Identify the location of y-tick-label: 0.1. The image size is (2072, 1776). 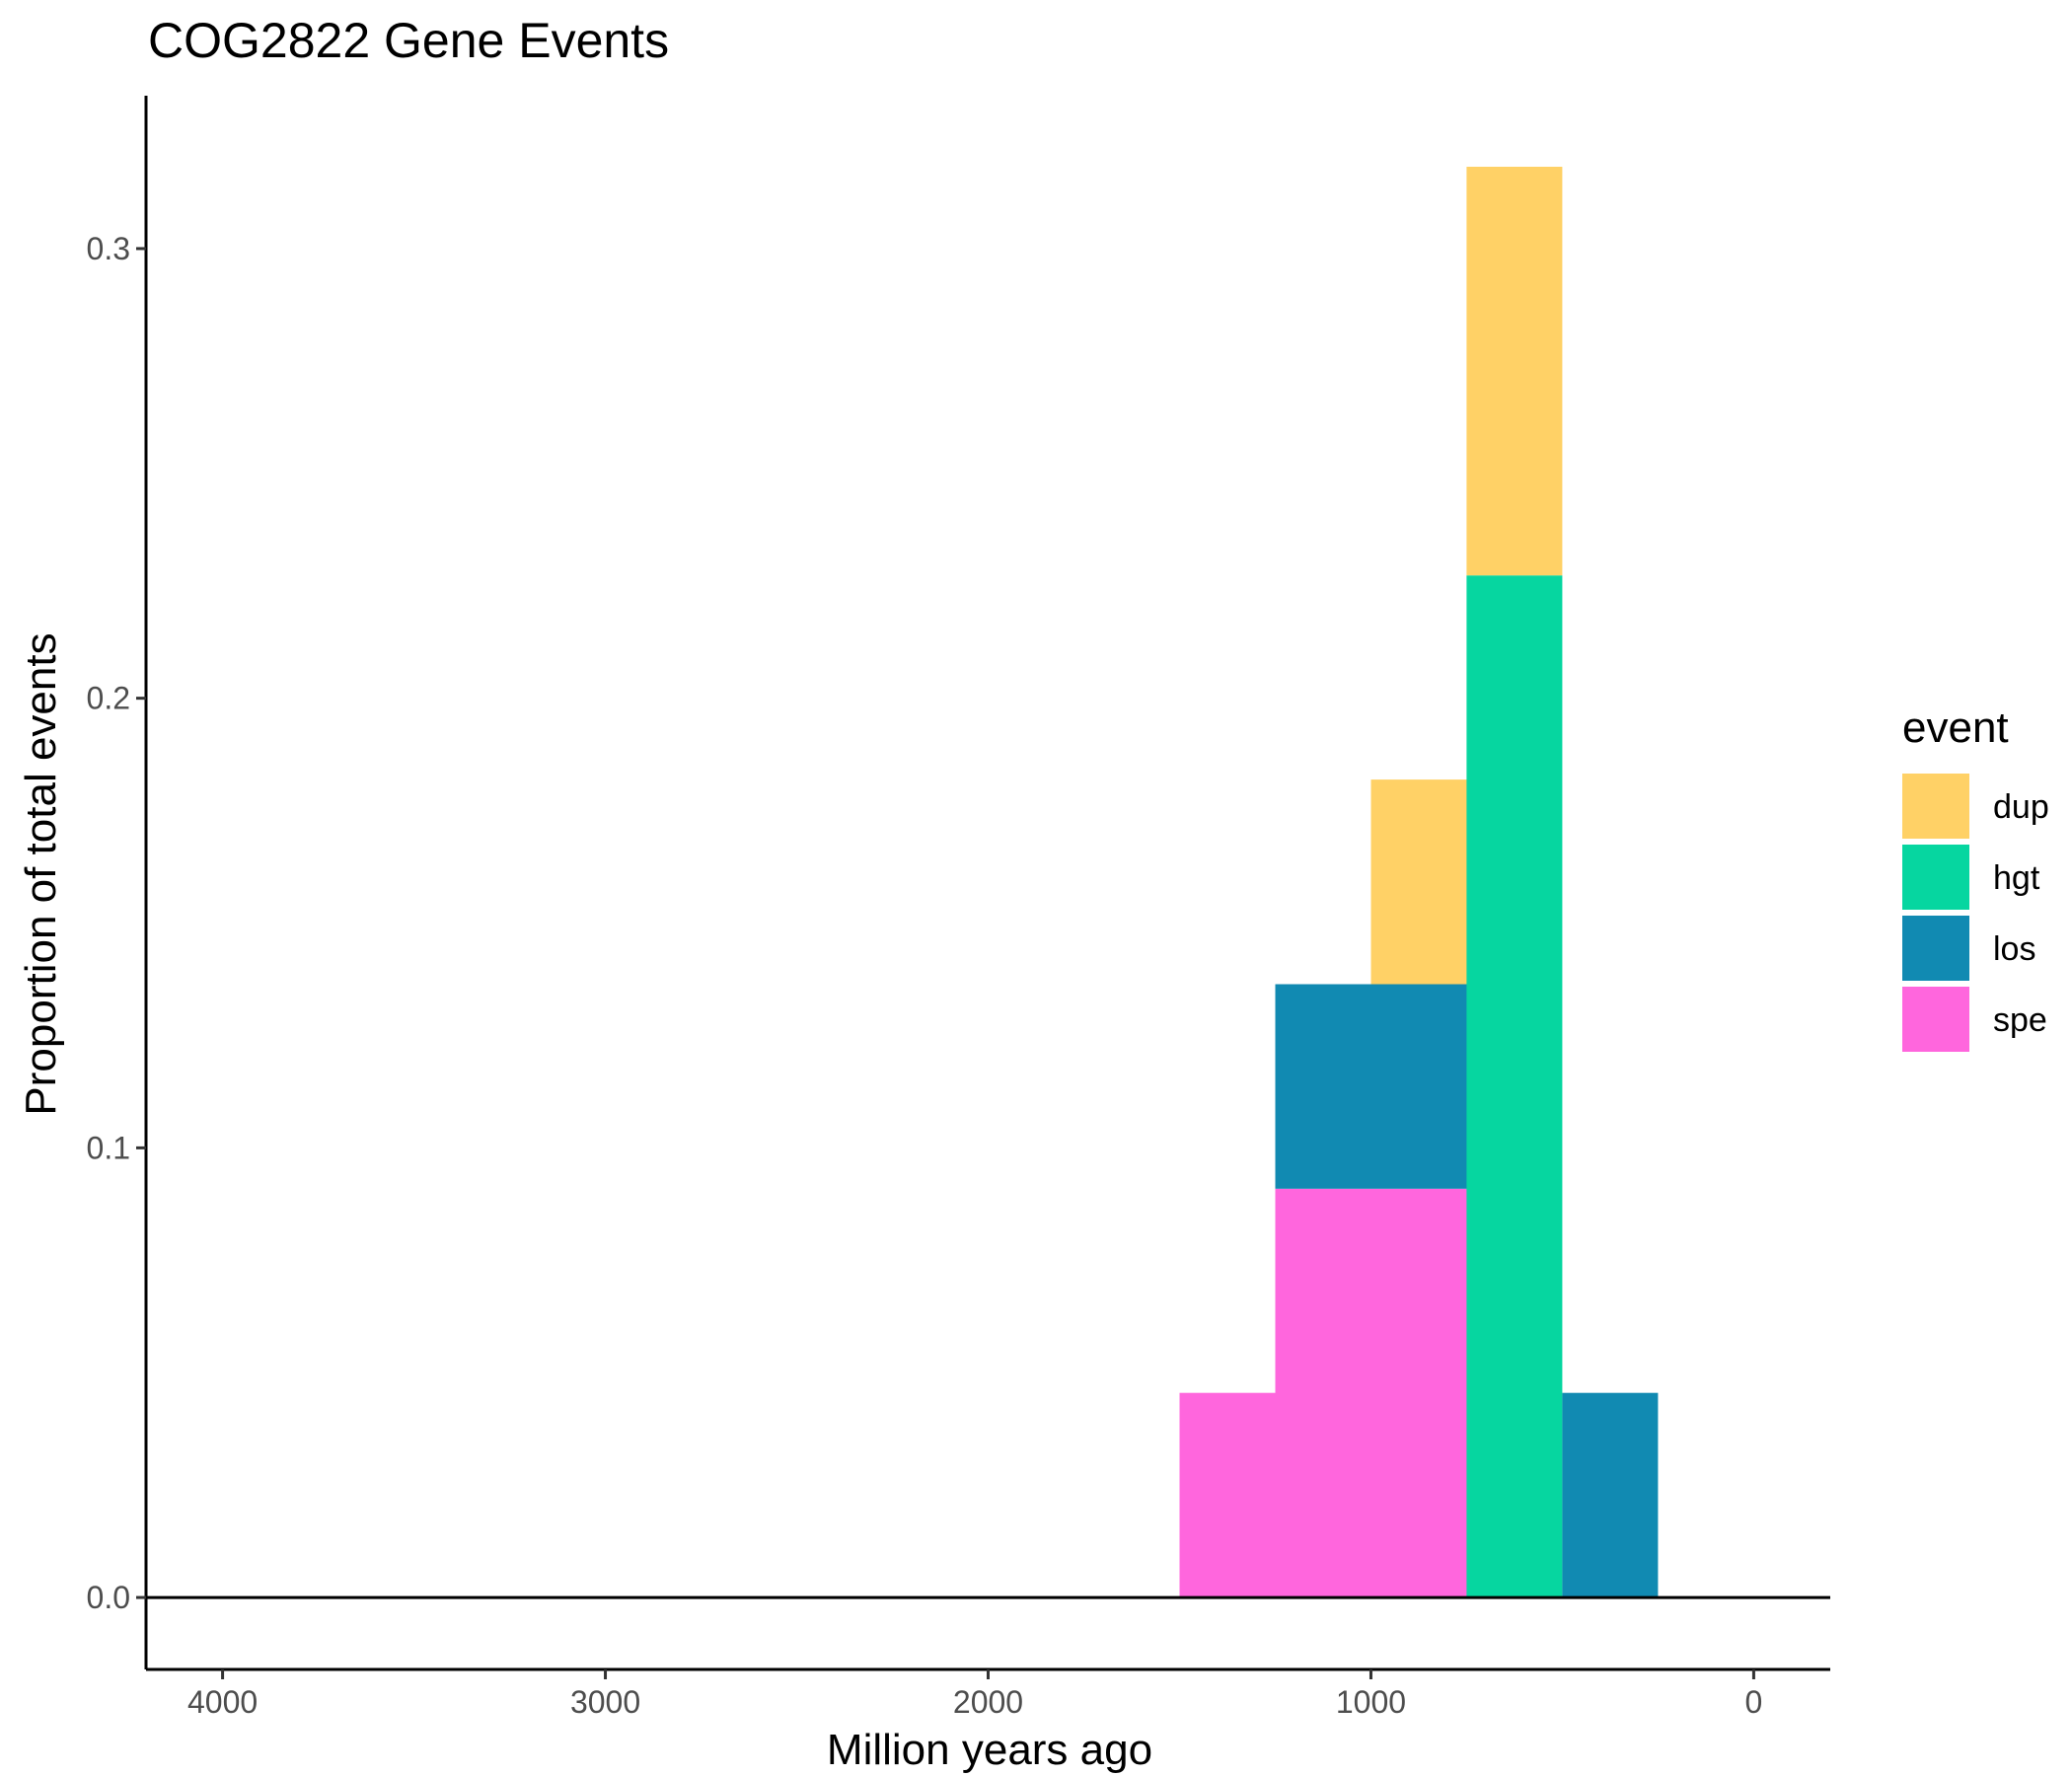
(109, 1148).